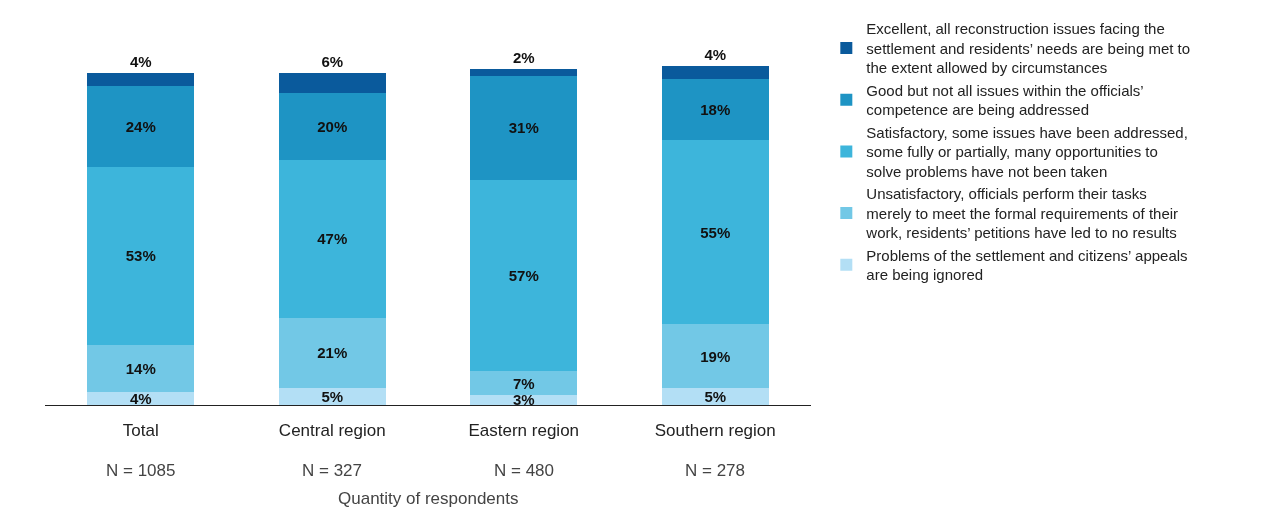 The height and width of the screenshot is (520, 1281). I want to click on data-label: 7%, so click(523, 383).